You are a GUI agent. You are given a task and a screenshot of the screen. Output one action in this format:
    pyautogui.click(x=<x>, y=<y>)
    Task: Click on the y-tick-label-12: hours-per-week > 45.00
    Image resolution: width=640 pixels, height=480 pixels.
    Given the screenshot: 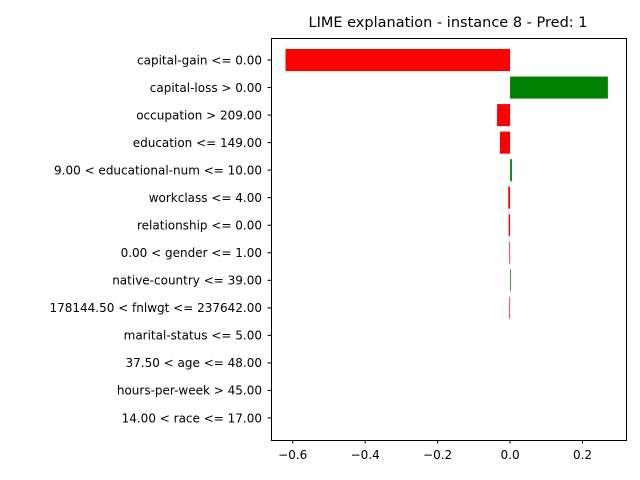 What is the action you would take?
    pyautogui.click(x=189, y=391)
    